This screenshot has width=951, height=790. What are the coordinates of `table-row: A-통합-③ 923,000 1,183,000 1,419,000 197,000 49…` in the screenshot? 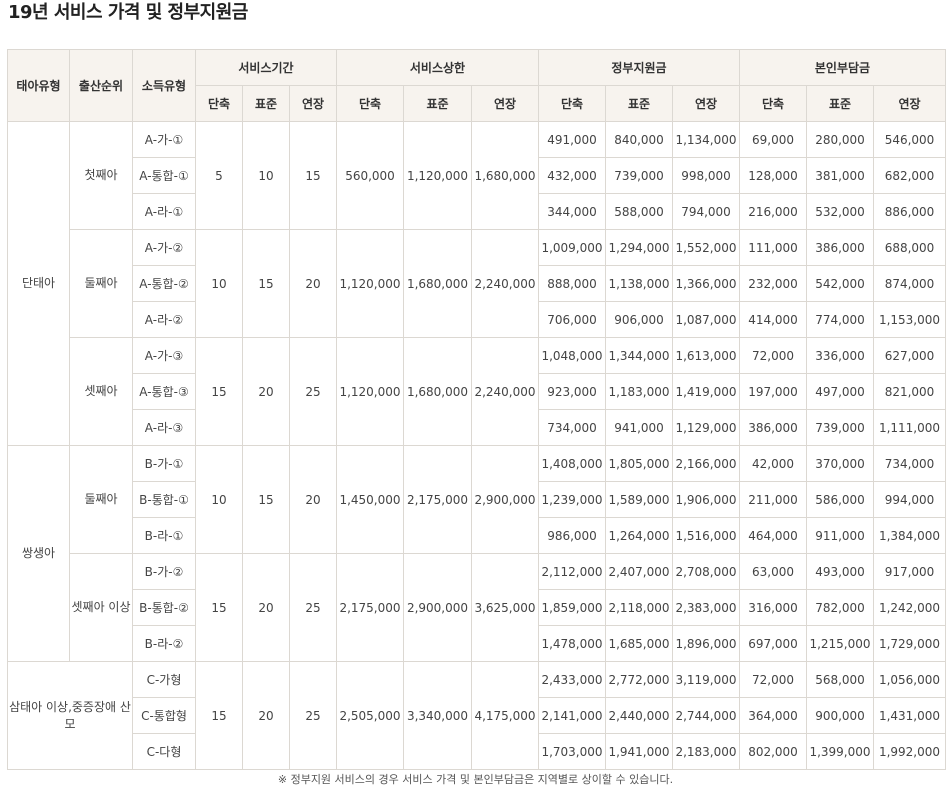 It's located at (477, 391).